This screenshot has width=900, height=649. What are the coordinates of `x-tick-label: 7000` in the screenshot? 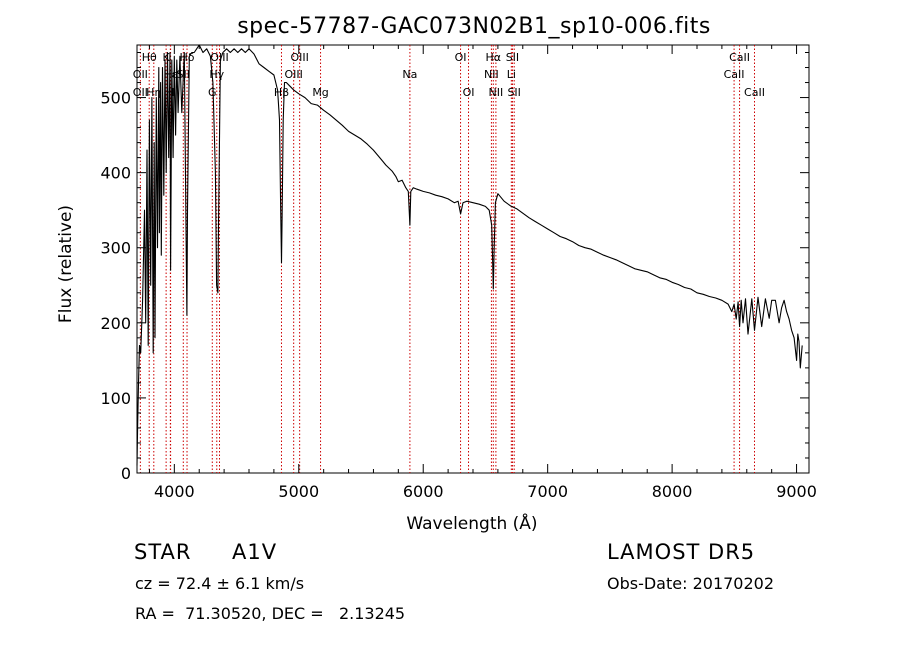 It's located at (547, 491).